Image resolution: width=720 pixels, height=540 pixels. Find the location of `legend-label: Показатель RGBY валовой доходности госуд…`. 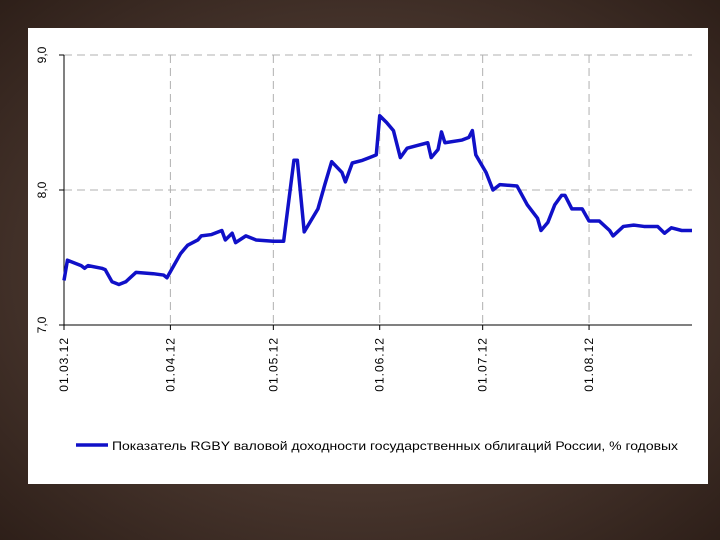

legend-label: Показатель RGBY валовой доходности госуд… is located at coordinates (395, 446).